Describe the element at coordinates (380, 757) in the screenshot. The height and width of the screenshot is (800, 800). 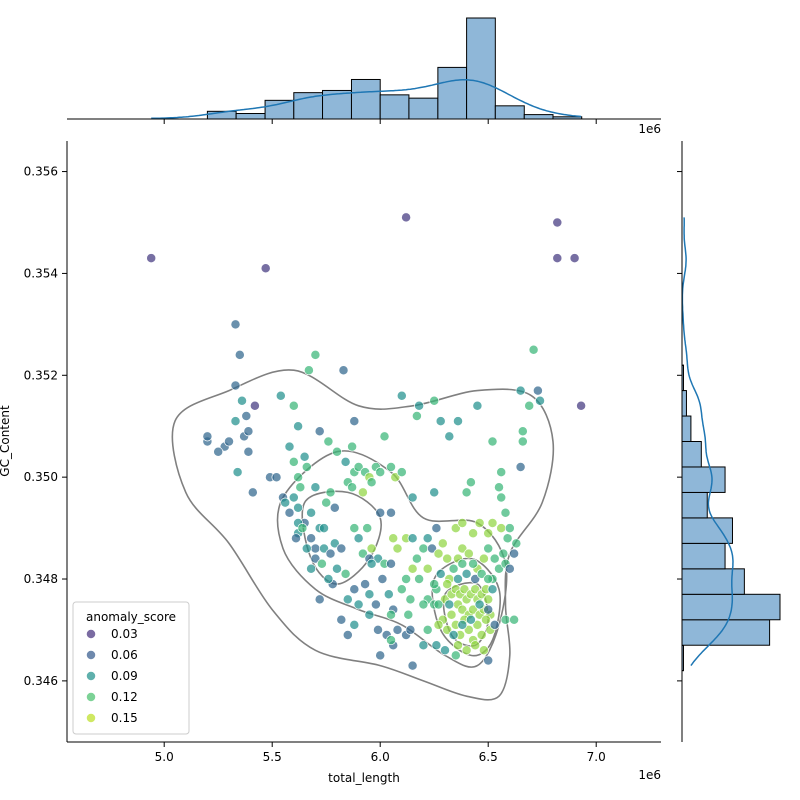
I see `x-tick-label: 6.0` at that location.